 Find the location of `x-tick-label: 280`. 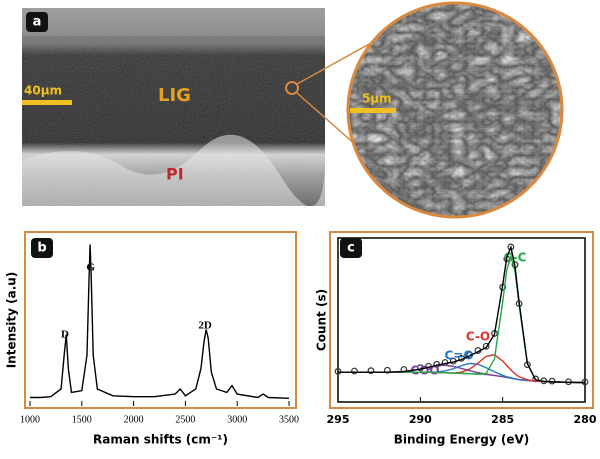

x-tick-label: 280 is located at coordinates (585, 419).